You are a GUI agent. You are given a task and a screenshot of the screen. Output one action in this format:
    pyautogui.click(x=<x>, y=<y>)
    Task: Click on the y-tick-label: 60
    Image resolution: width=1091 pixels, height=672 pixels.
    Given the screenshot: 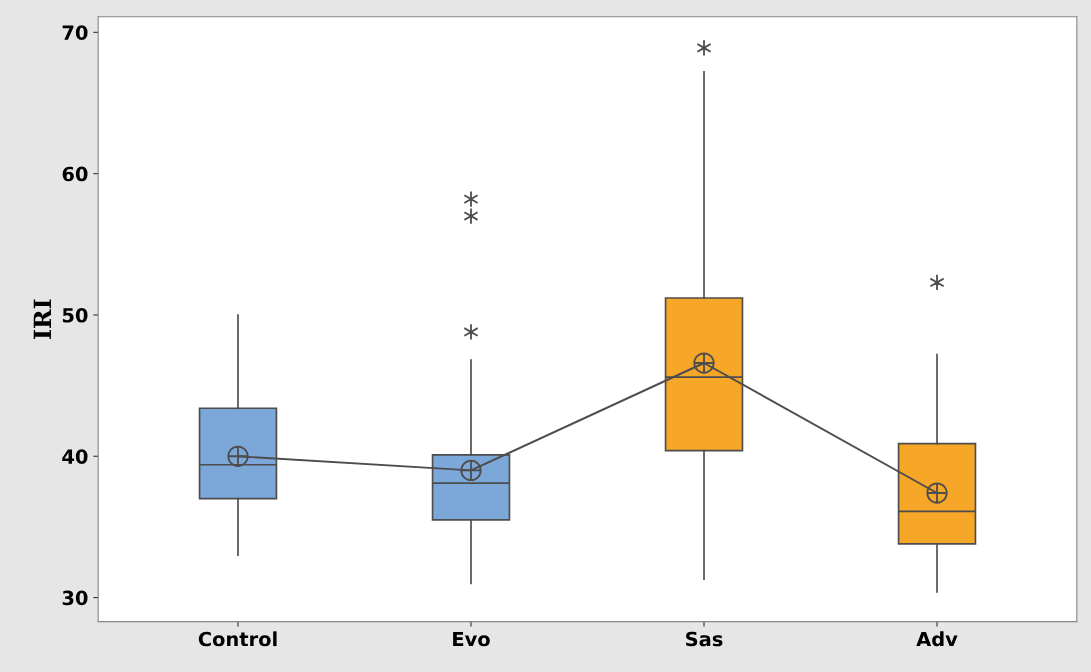 What is the action you would take?
    pyautogui.click(x=75, y=174)
    